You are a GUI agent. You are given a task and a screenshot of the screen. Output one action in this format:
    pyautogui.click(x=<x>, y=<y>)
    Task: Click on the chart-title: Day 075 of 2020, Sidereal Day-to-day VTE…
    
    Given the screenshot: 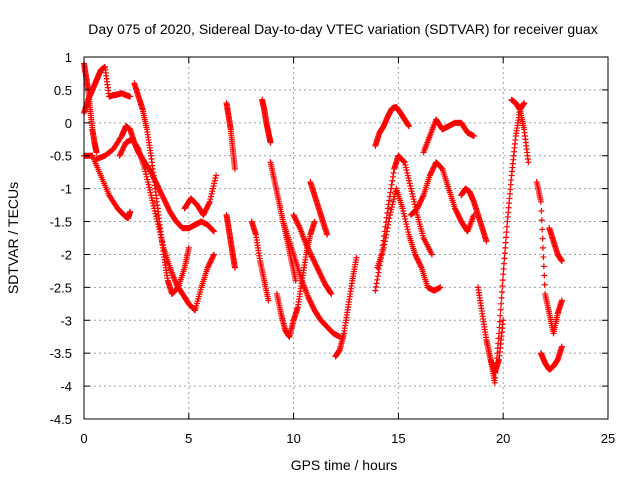 What is the action you would take?
    pyautogui.click(x=342, y=29)
    